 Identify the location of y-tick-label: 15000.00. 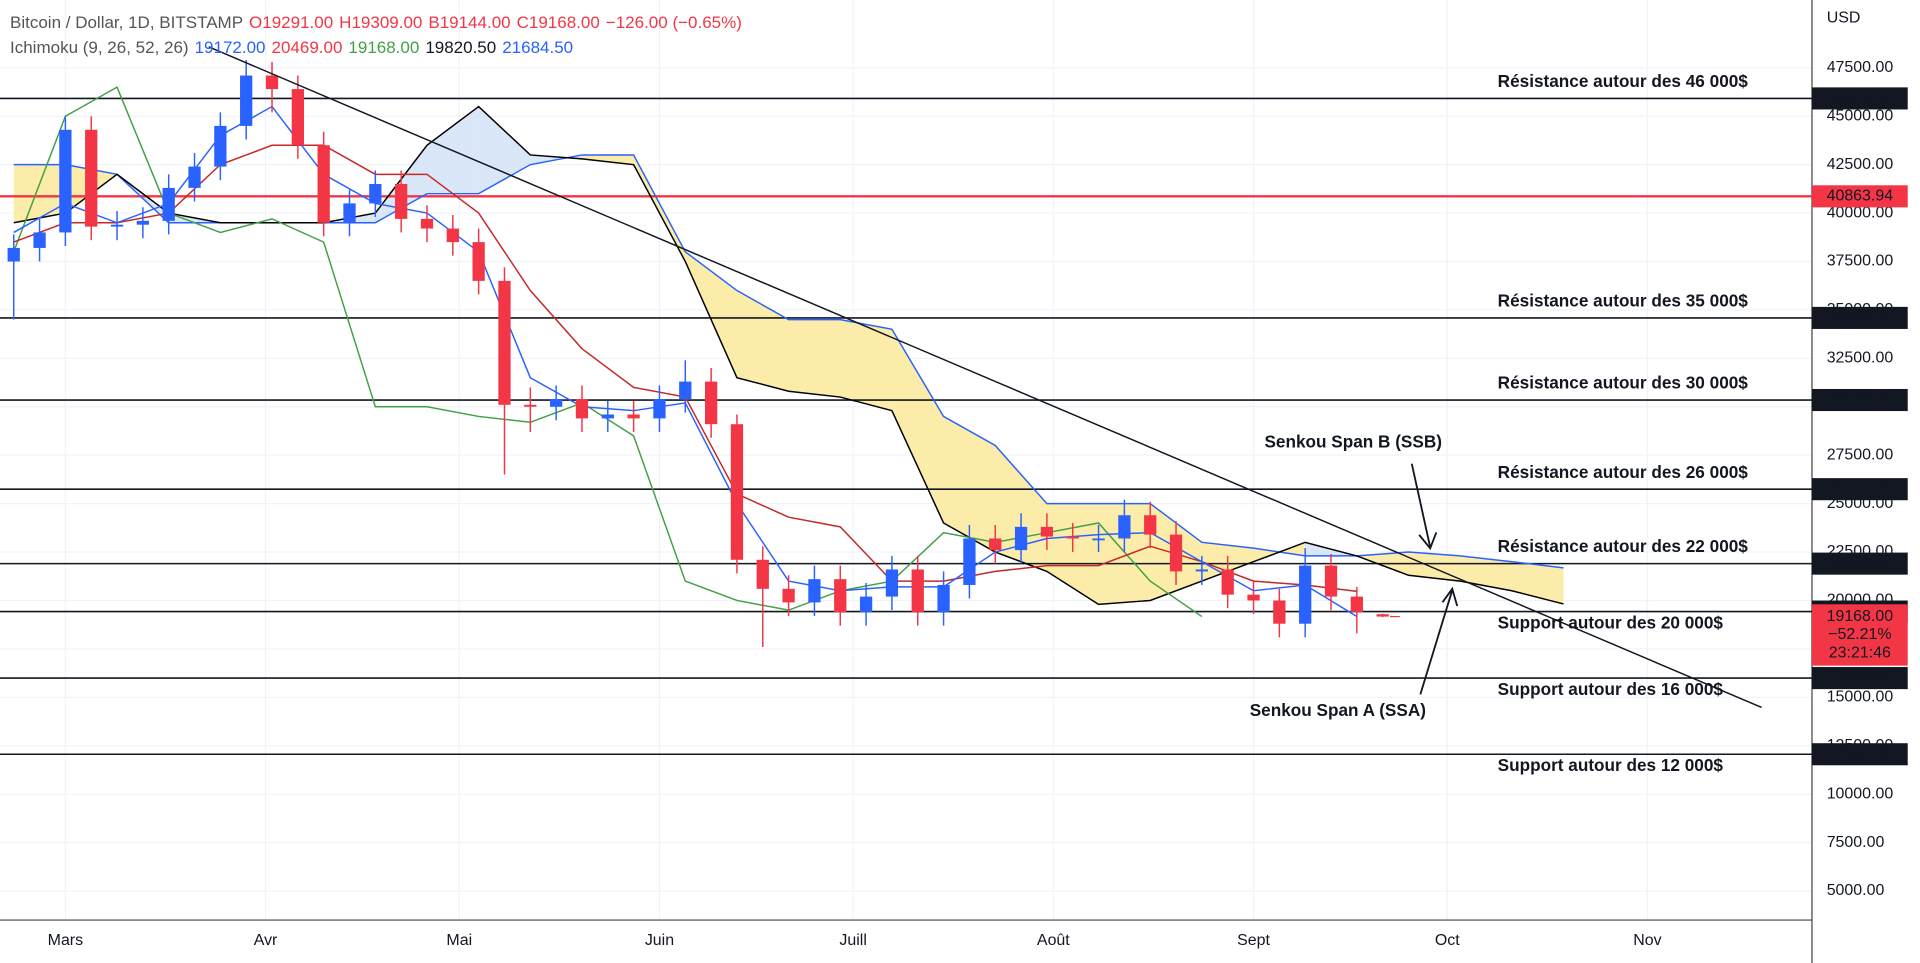
(1860, 697).